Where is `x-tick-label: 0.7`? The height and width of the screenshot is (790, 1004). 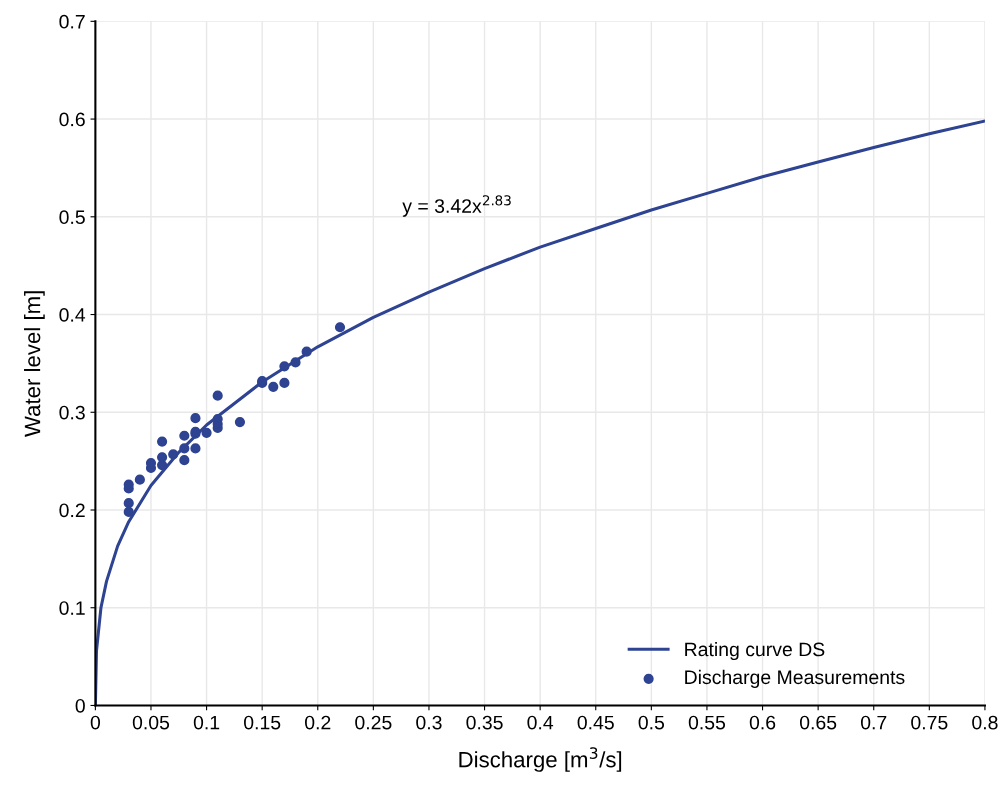 x-tick-label: 0.7 is located at coordinates (873, 722).